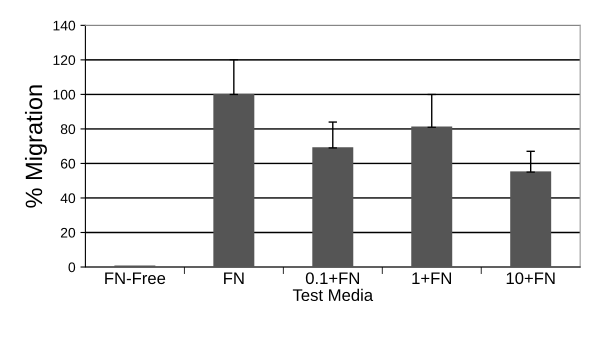 Image resolution: width=589 pixels, height=338 pixels. I want to click on y-tick-label: 140, so click(65, 25).